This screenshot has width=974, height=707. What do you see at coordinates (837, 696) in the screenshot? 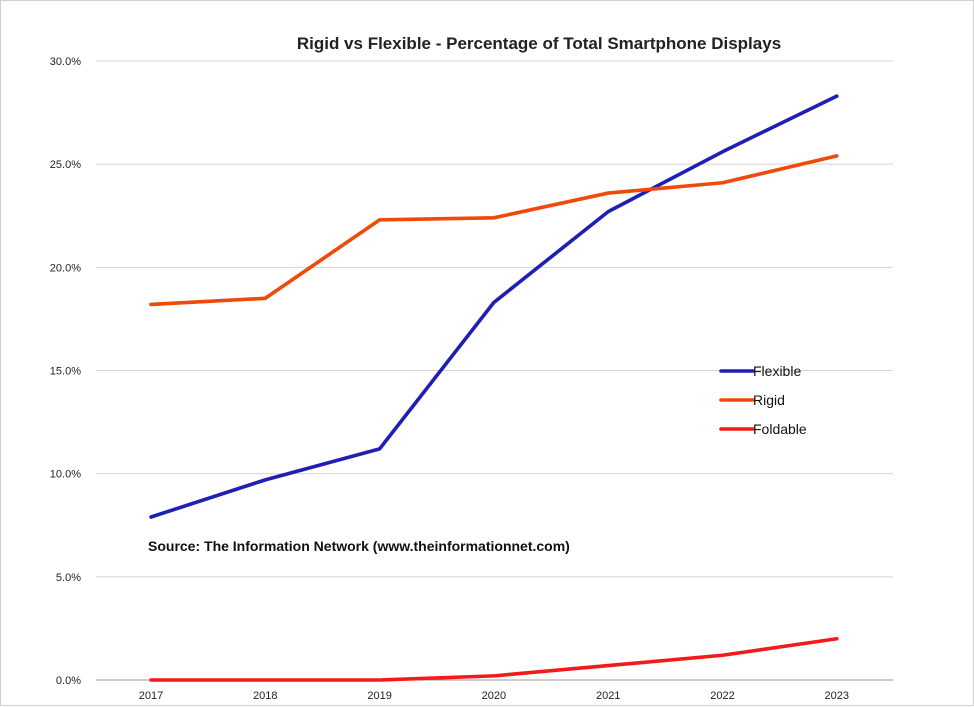
I see `x-tick-label: 2023` at bounding box center [837, 696].